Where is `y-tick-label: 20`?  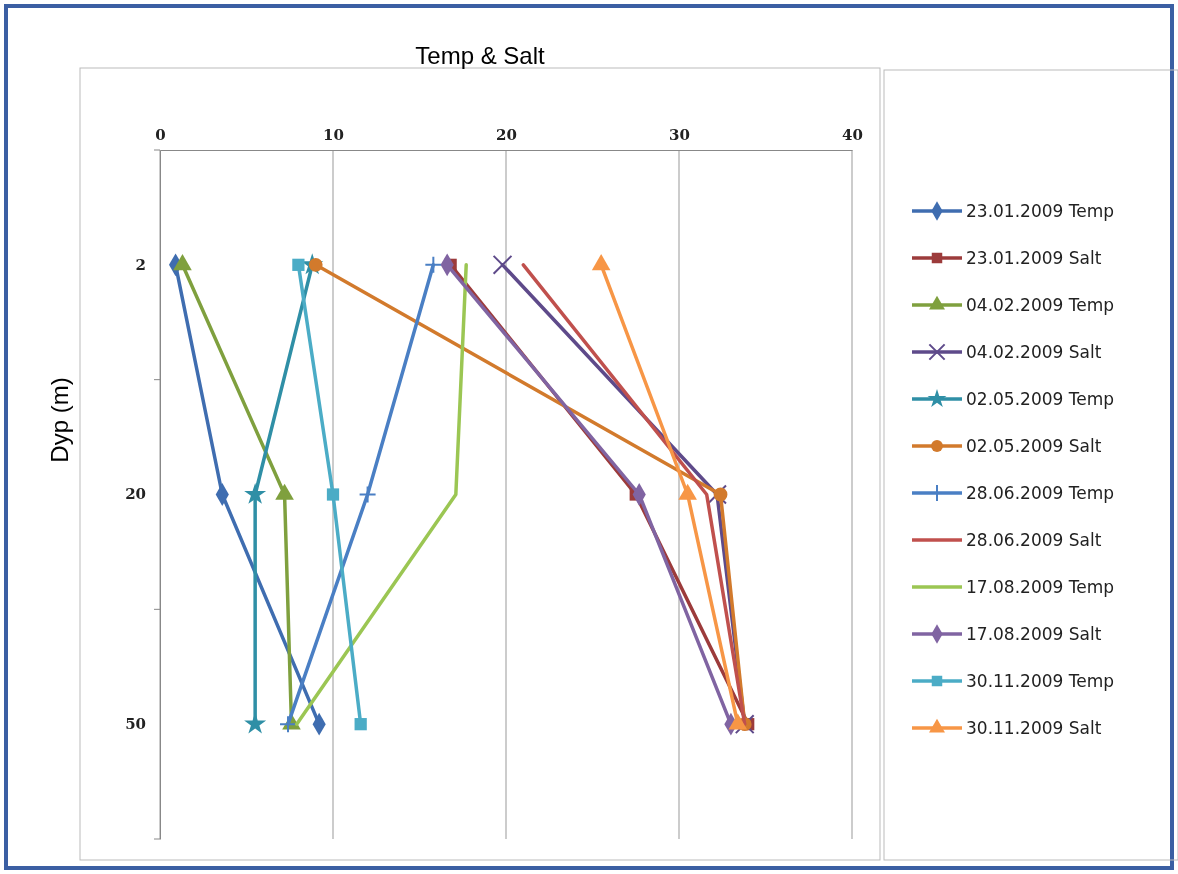 y-tick-label: 20 is located at coordinates (135, 494).